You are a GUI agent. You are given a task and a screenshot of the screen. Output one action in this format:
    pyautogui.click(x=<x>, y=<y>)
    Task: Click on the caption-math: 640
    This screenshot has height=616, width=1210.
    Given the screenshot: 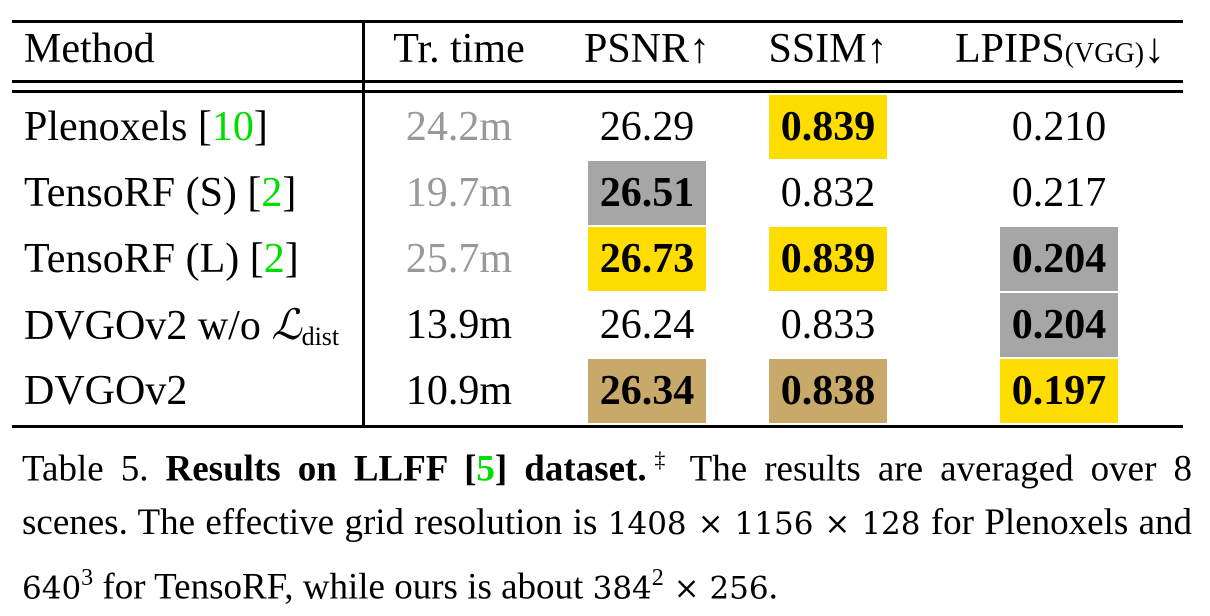 What is the action you would take?
    pyautogui.click(x=52, y=588)
    